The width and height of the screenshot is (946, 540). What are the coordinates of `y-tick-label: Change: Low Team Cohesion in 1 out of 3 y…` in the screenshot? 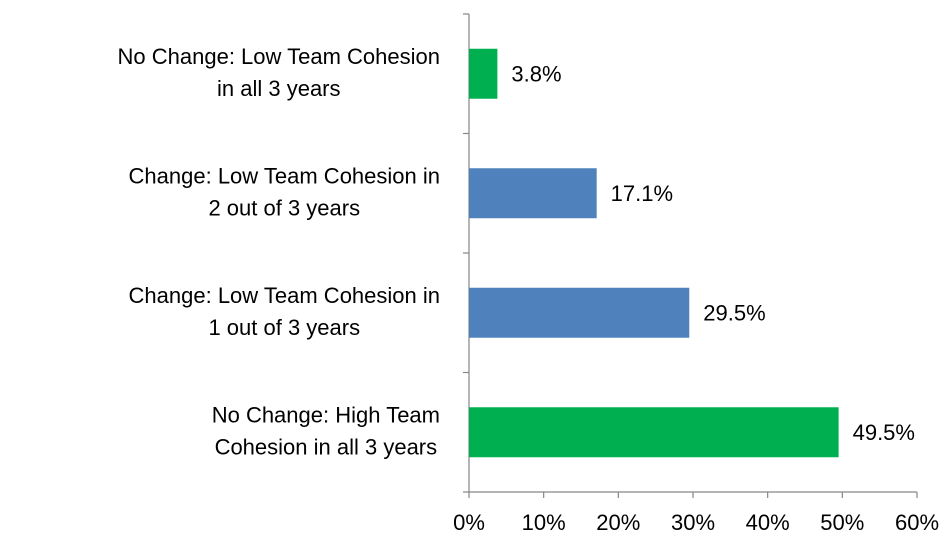 It's located at (284, 311).